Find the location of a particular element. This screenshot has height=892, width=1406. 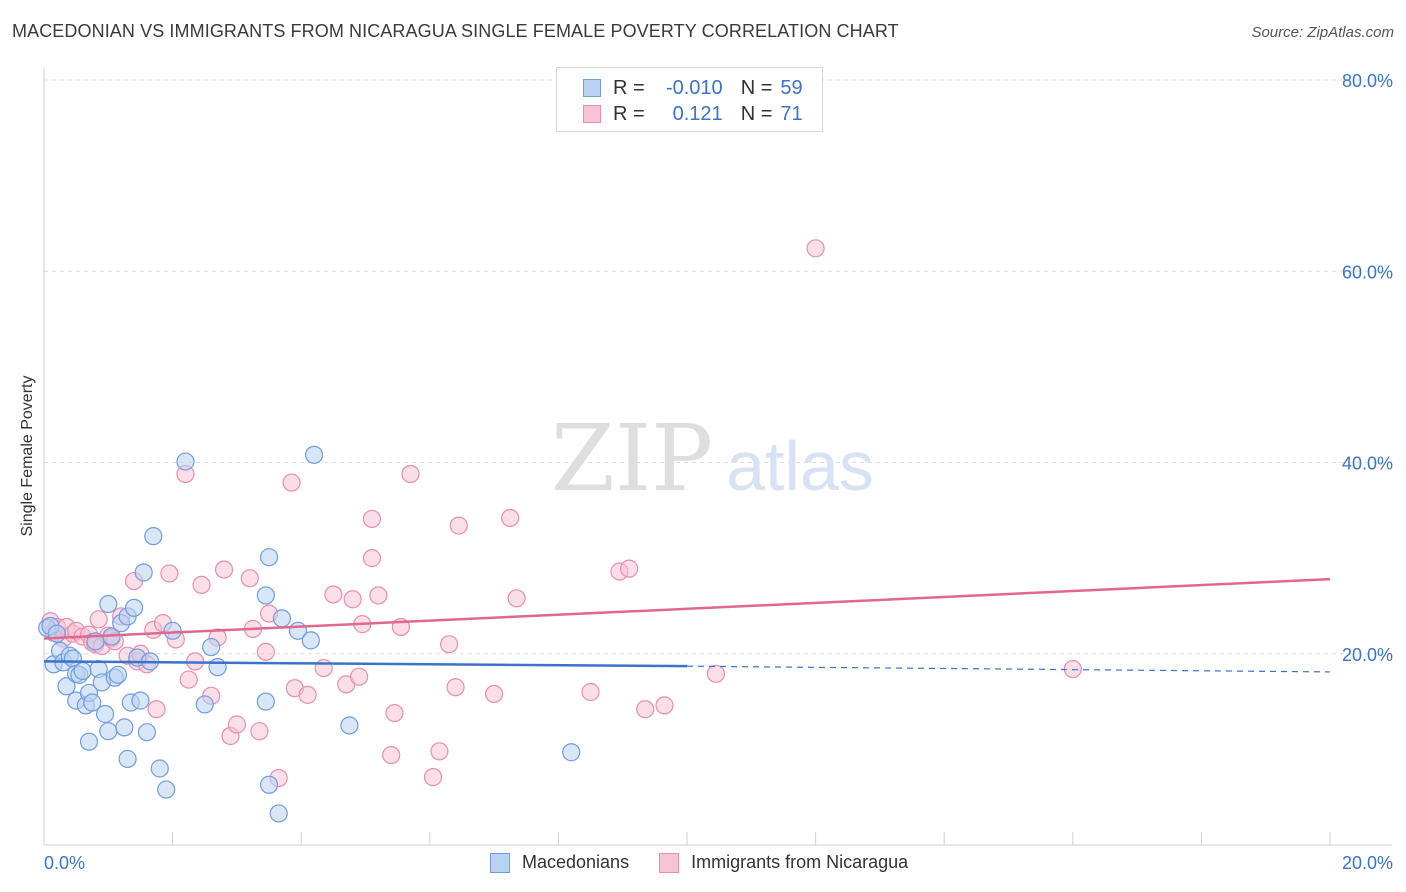

watermark: ZIP atlas is located at coordinates (712, 458).